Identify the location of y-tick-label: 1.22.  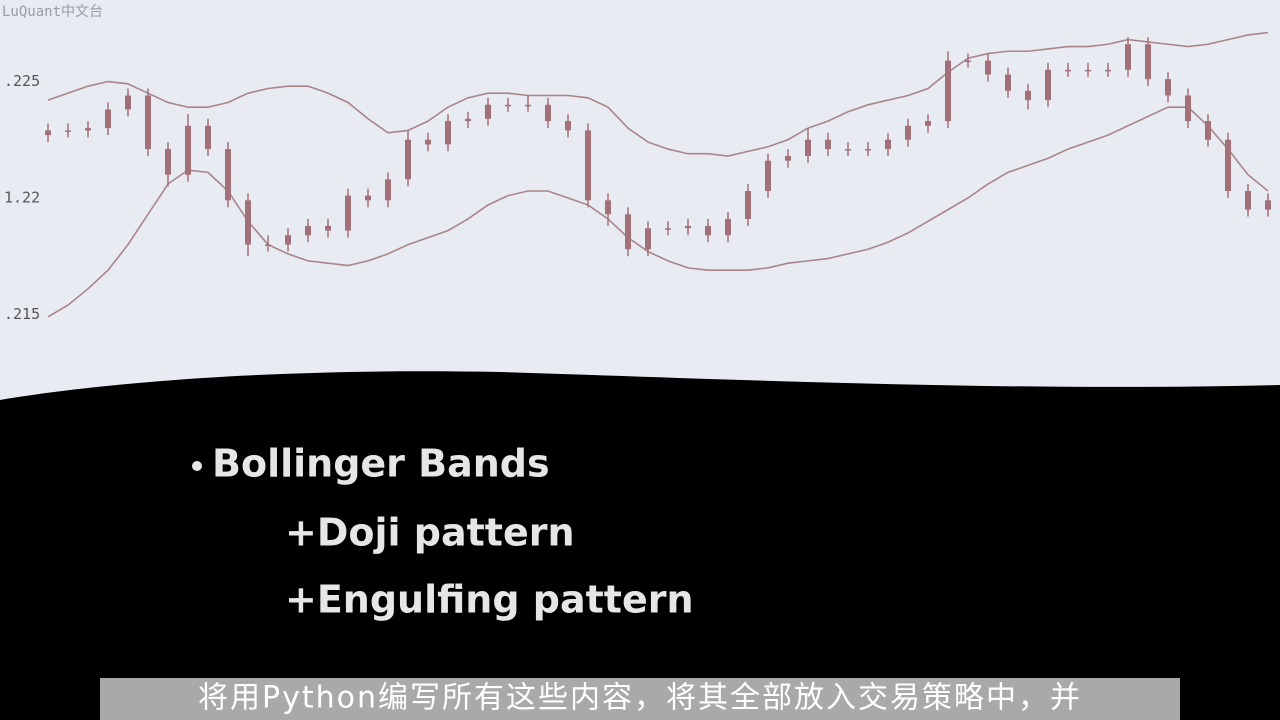
(22, 197).